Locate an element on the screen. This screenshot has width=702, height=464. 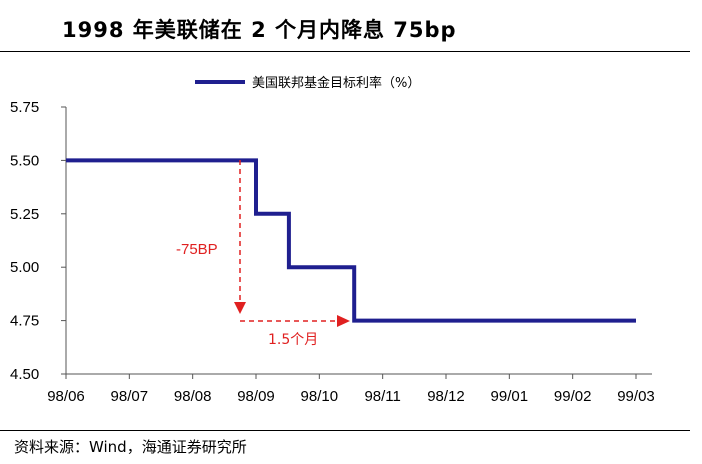
y-tick-label: 5.50 is located at coordinates (24, 160).